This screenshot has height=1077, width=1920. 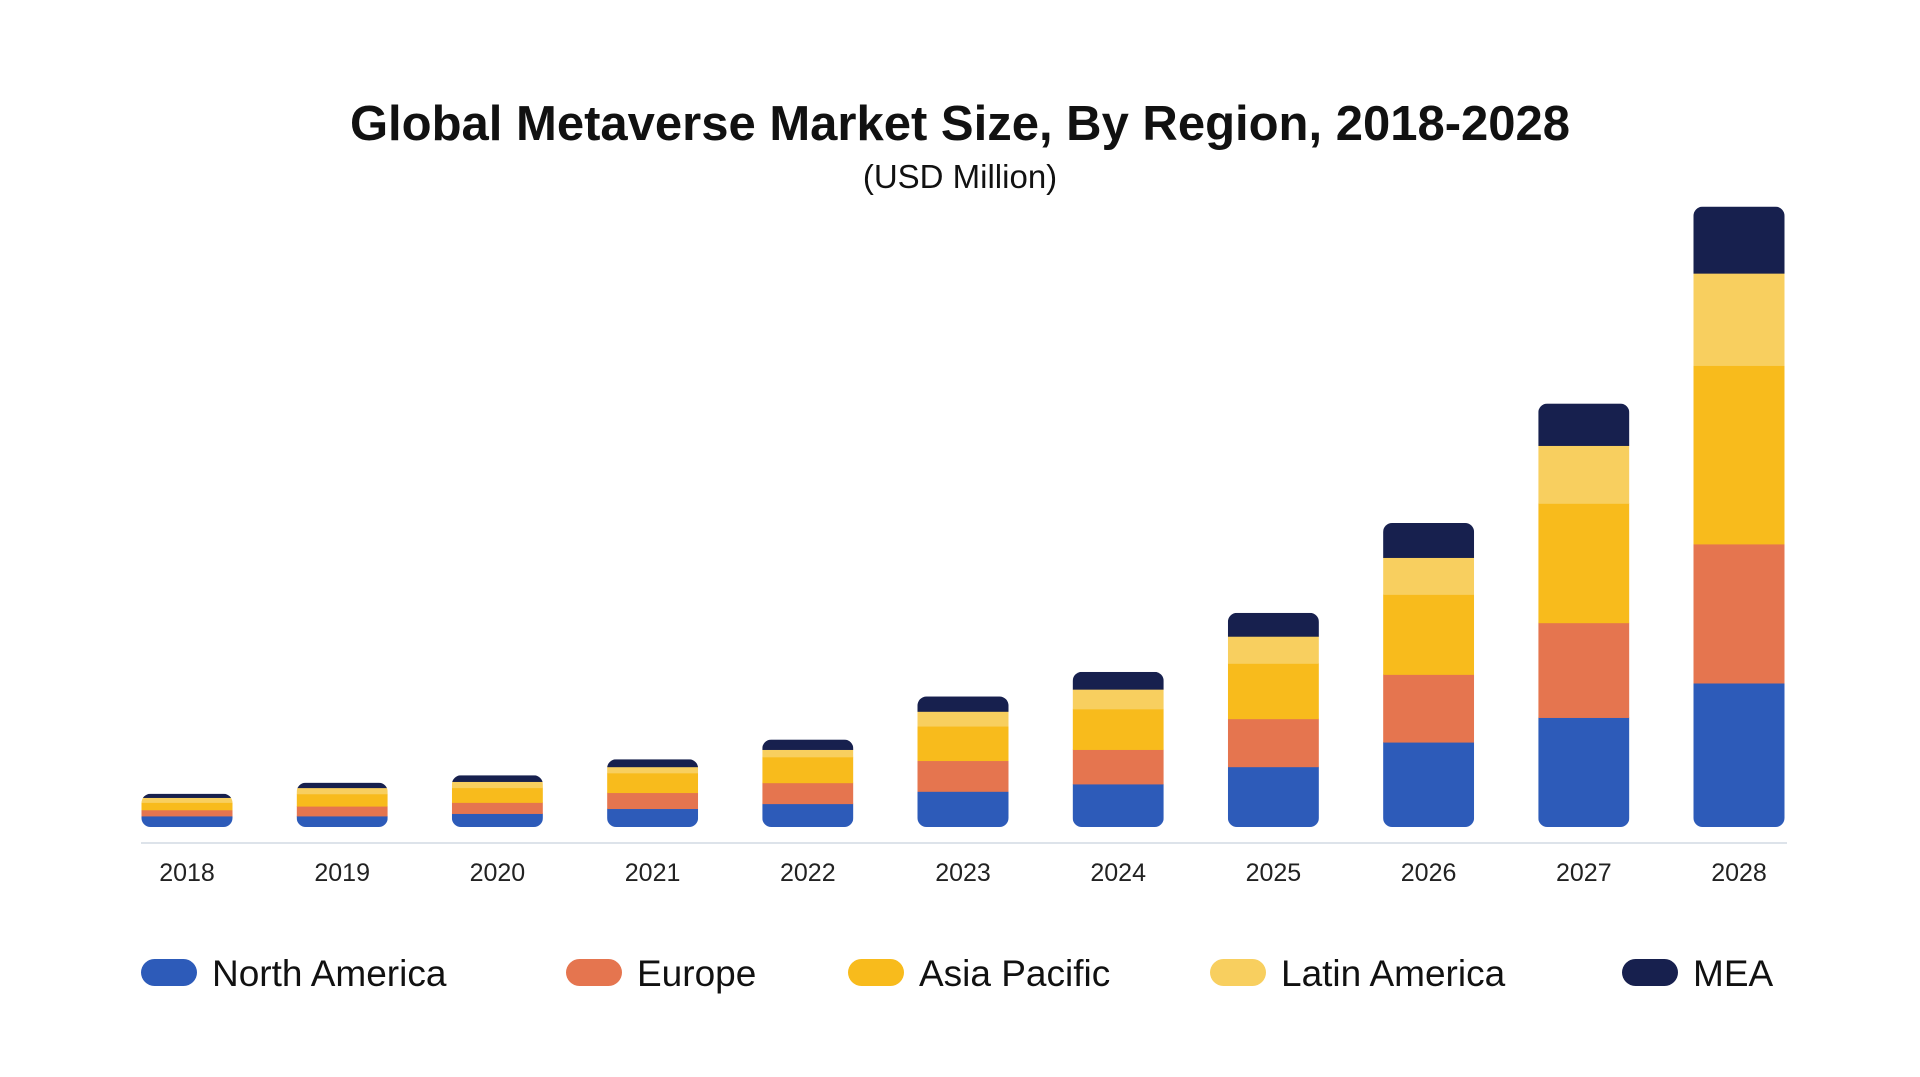 What do you see at coordinates (1584, 670) in the screenshot?
I see `bar-segment-europe-2027` at bounding box center [1584, 670].